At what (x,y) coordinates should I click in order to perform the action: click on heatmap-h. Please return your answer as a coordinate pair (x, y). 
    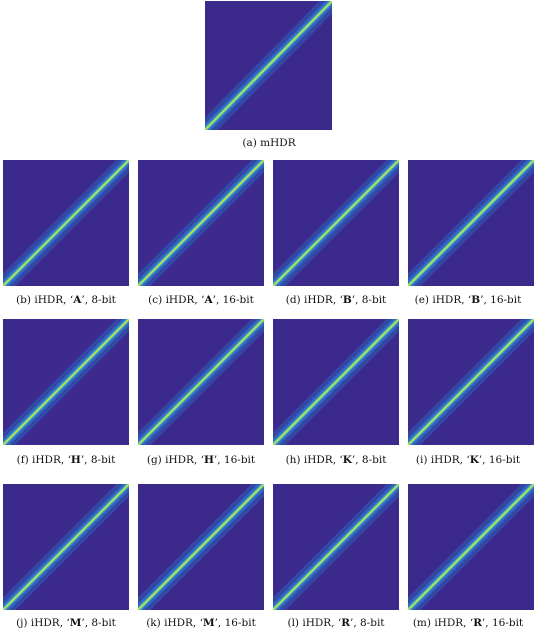
    Looking at the image, I should click on (336, 382).